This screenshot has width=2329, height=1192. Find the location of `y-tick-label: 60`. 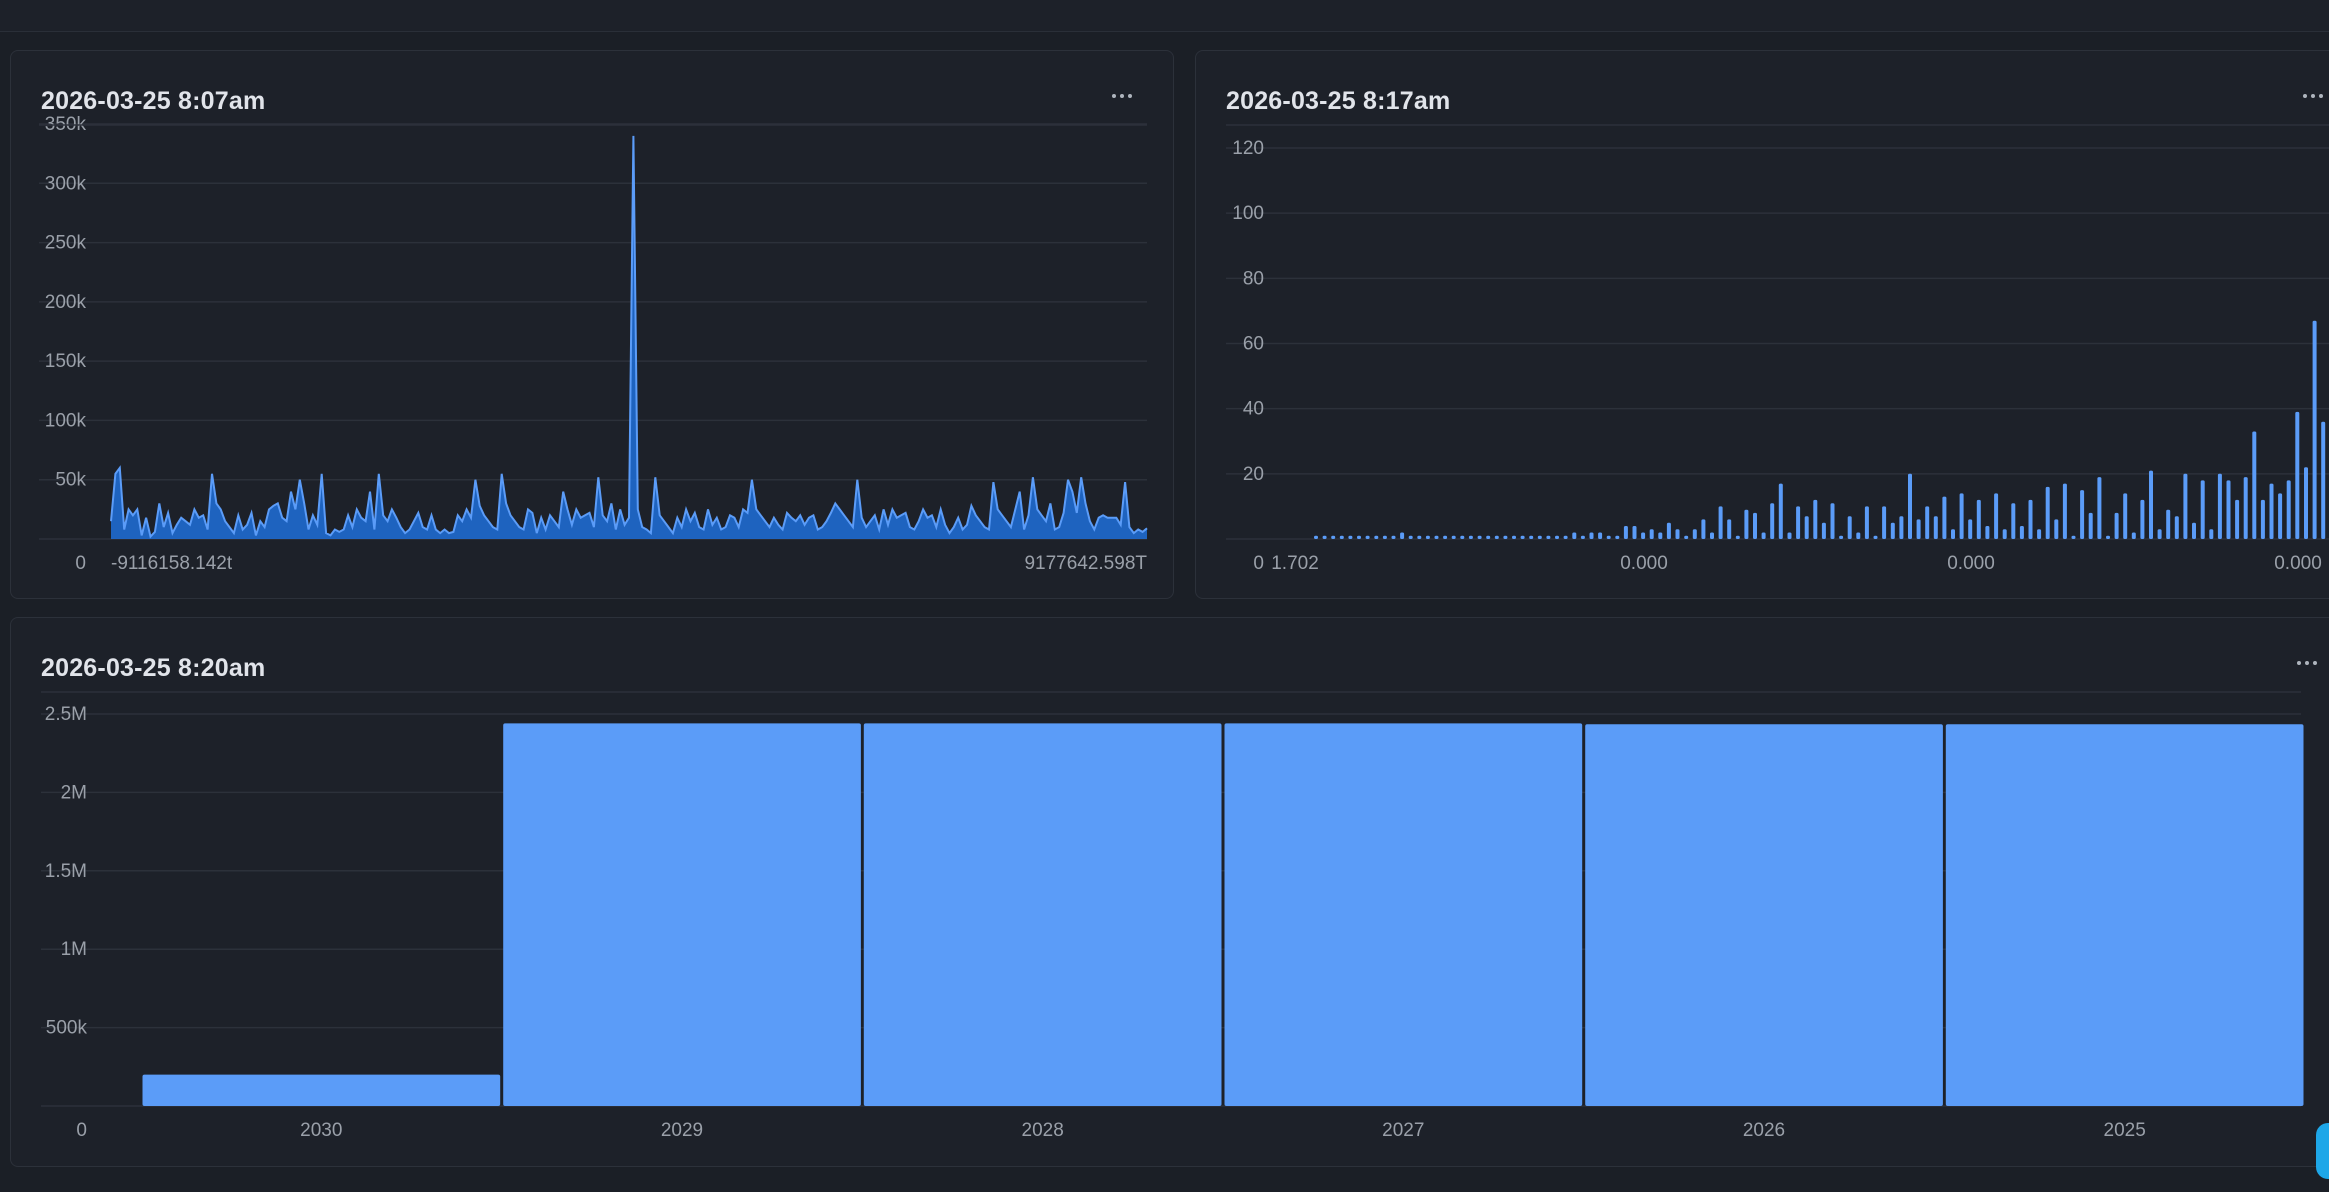

y-tick-label: 60 is located at coordinates (1253, 344).